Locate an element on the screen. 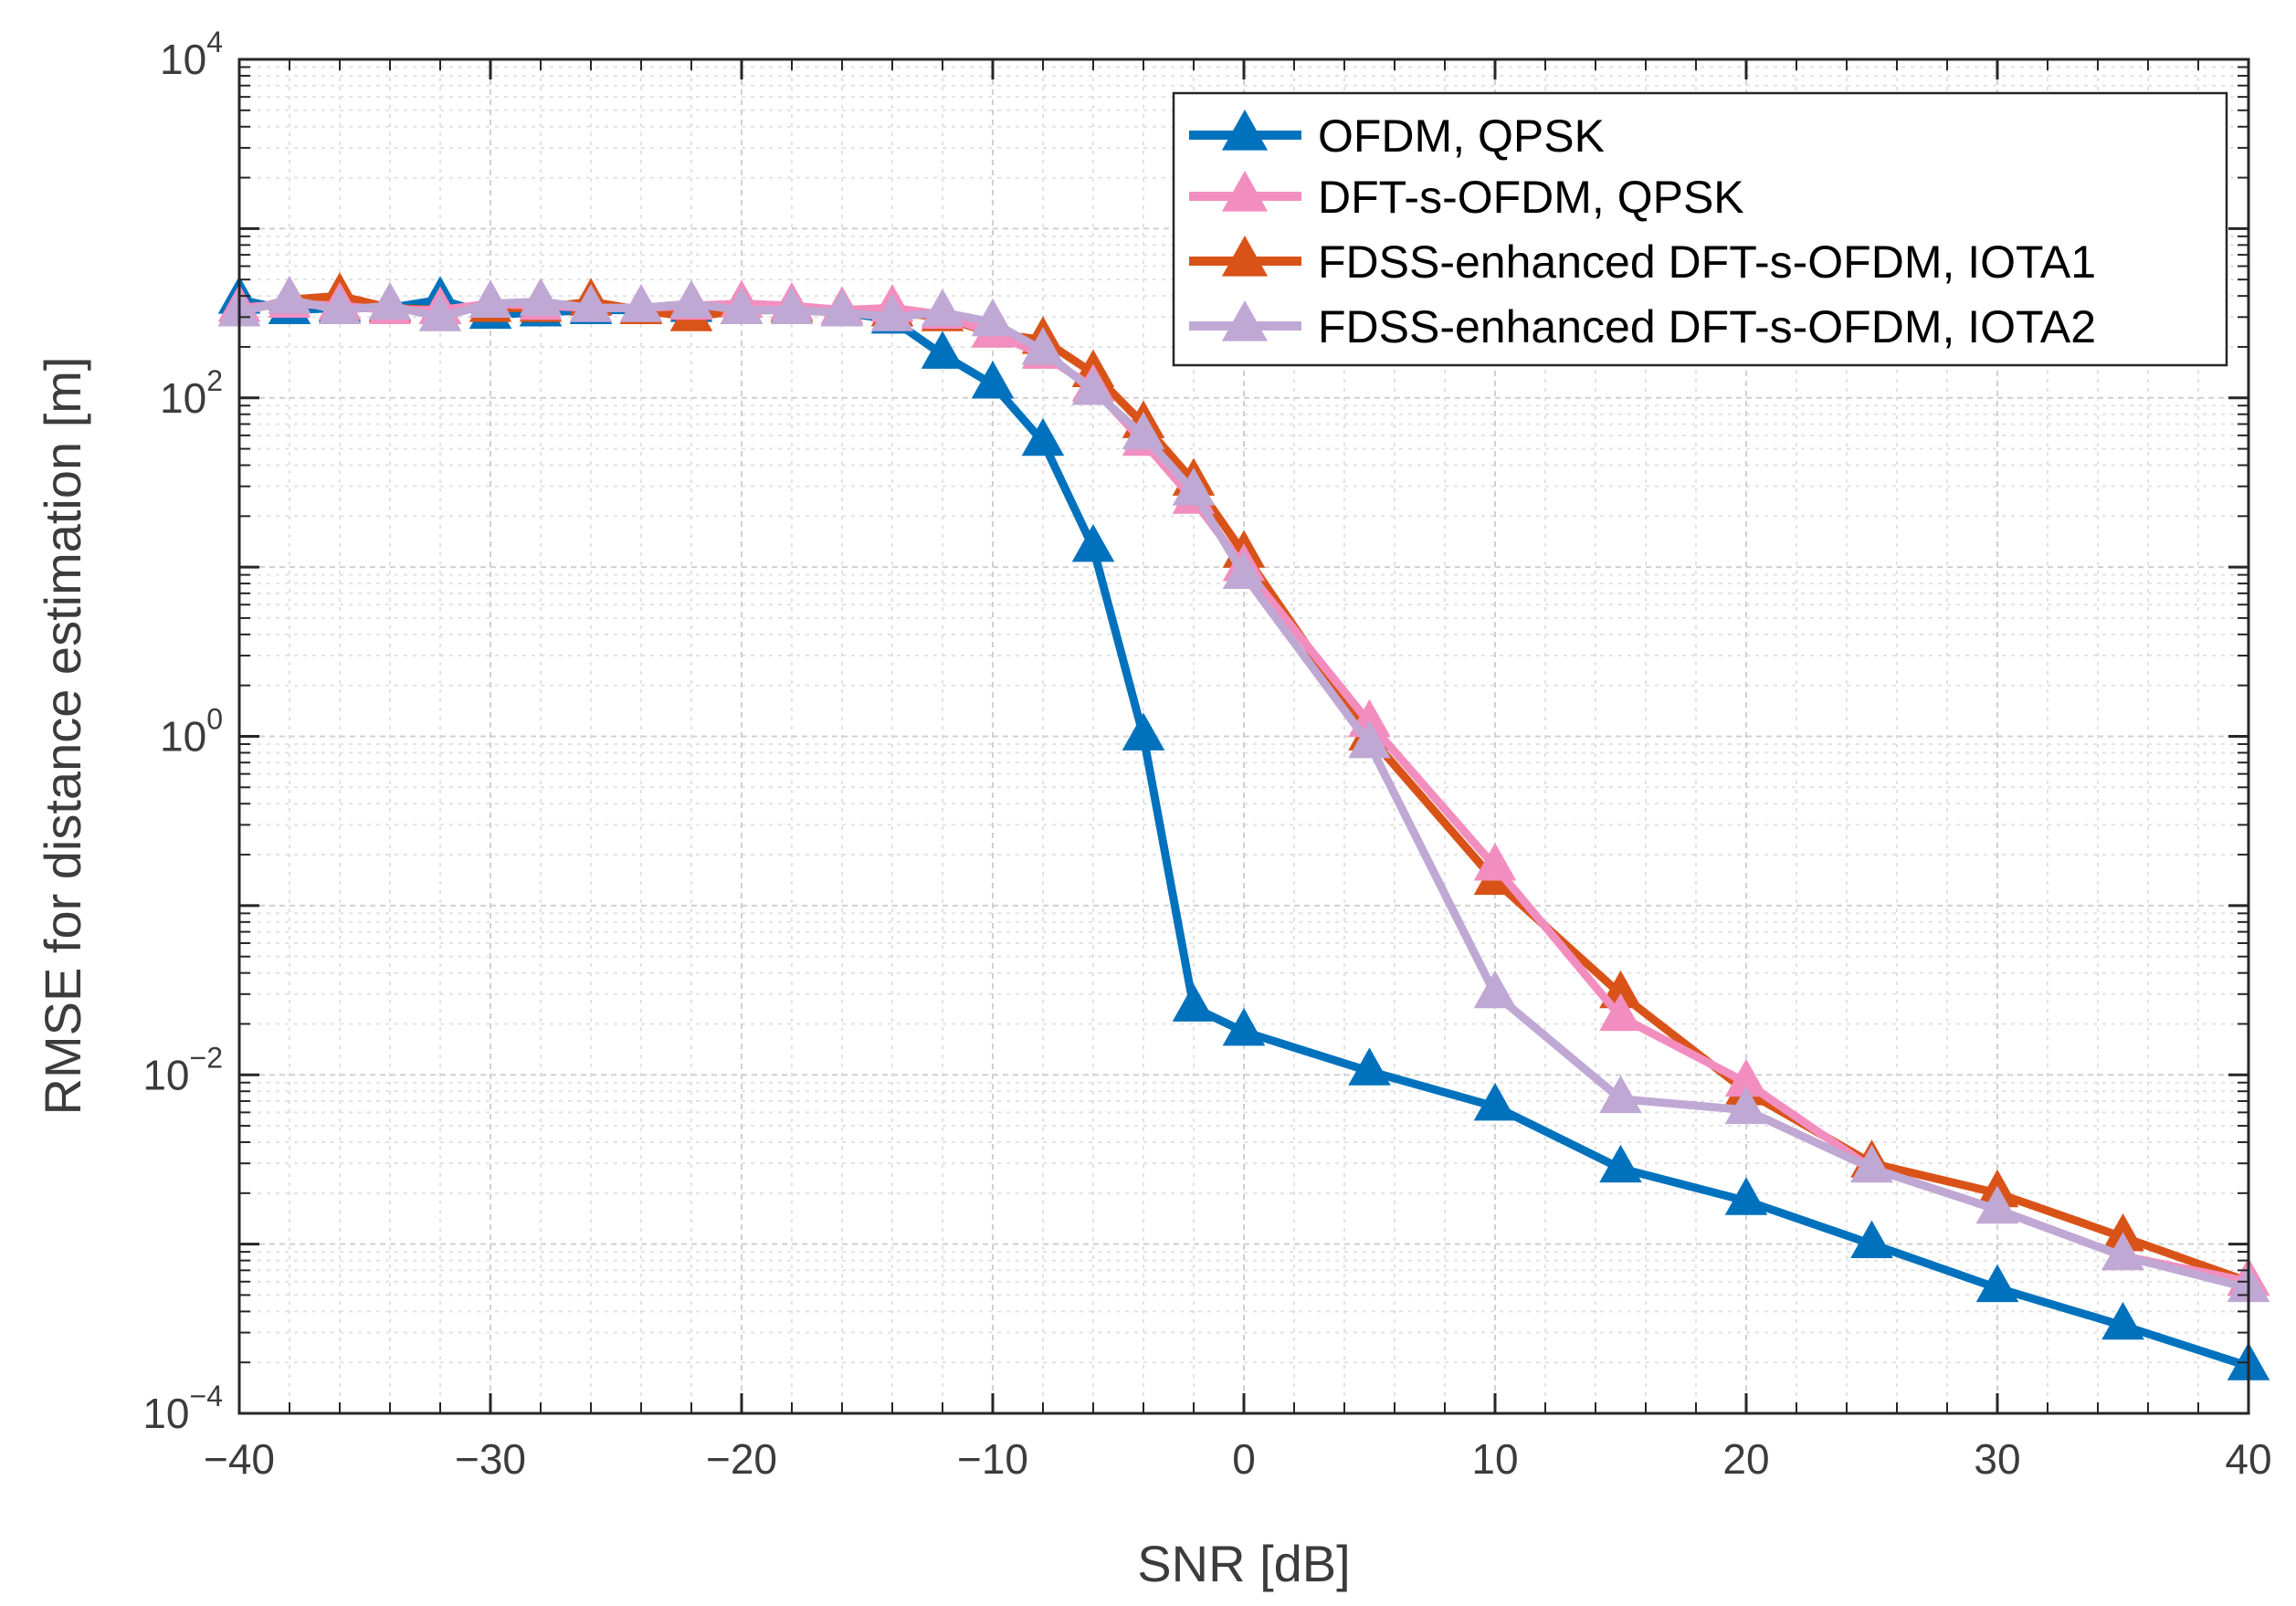  y-tick-label: 10⁻² is located at coordinates (183, 1069).